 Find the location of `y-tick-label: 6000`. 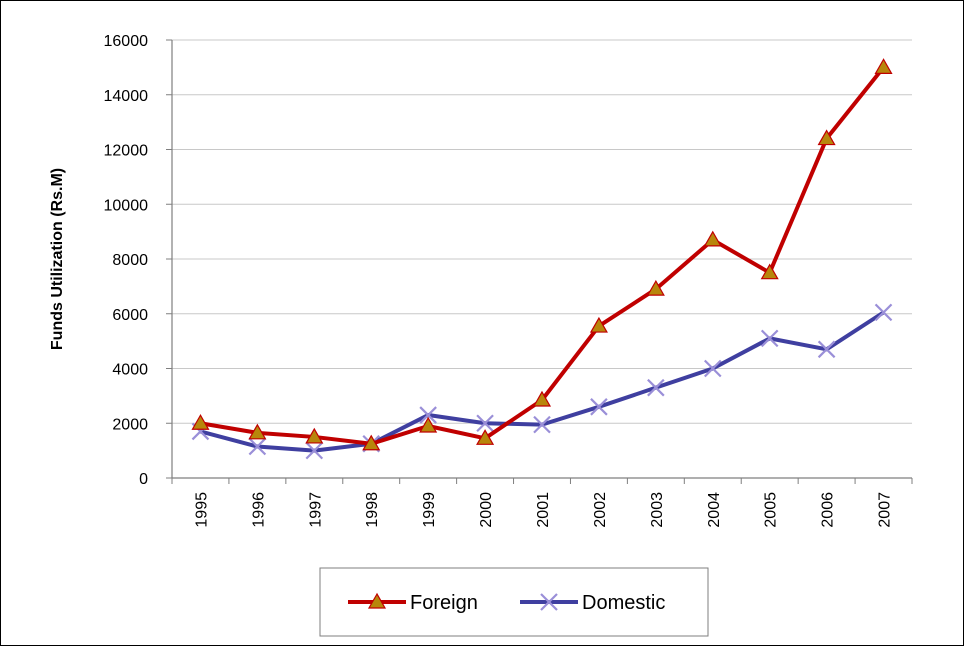

y-tick-label: 6000 is located at coordinates (130, 315).